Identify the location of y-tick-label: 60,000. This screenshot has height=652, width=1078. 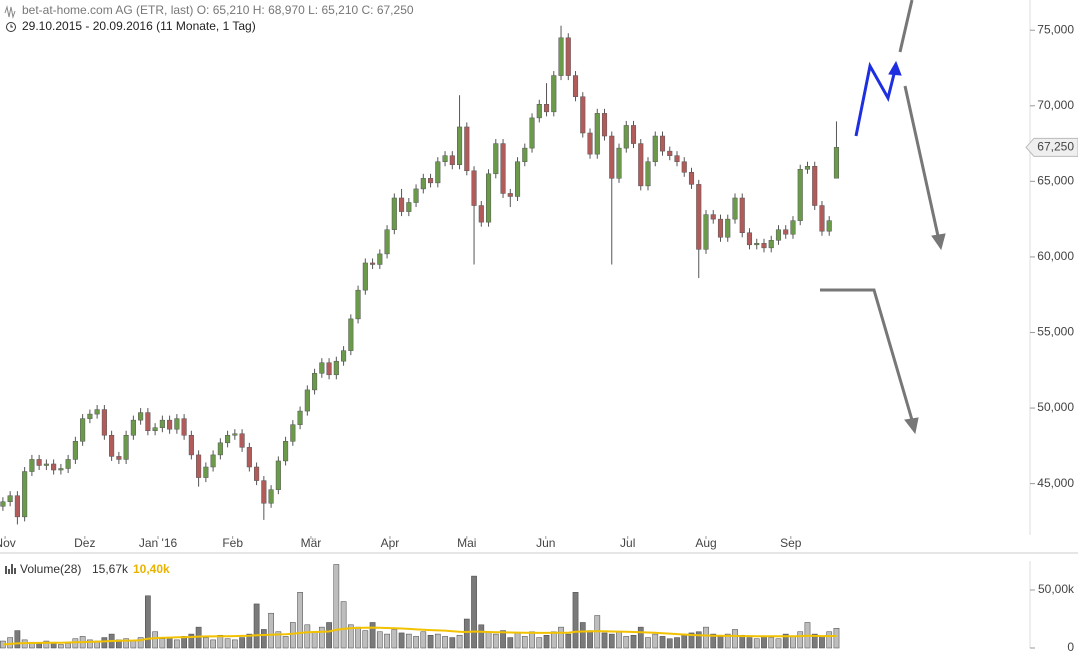
(1055, 256).